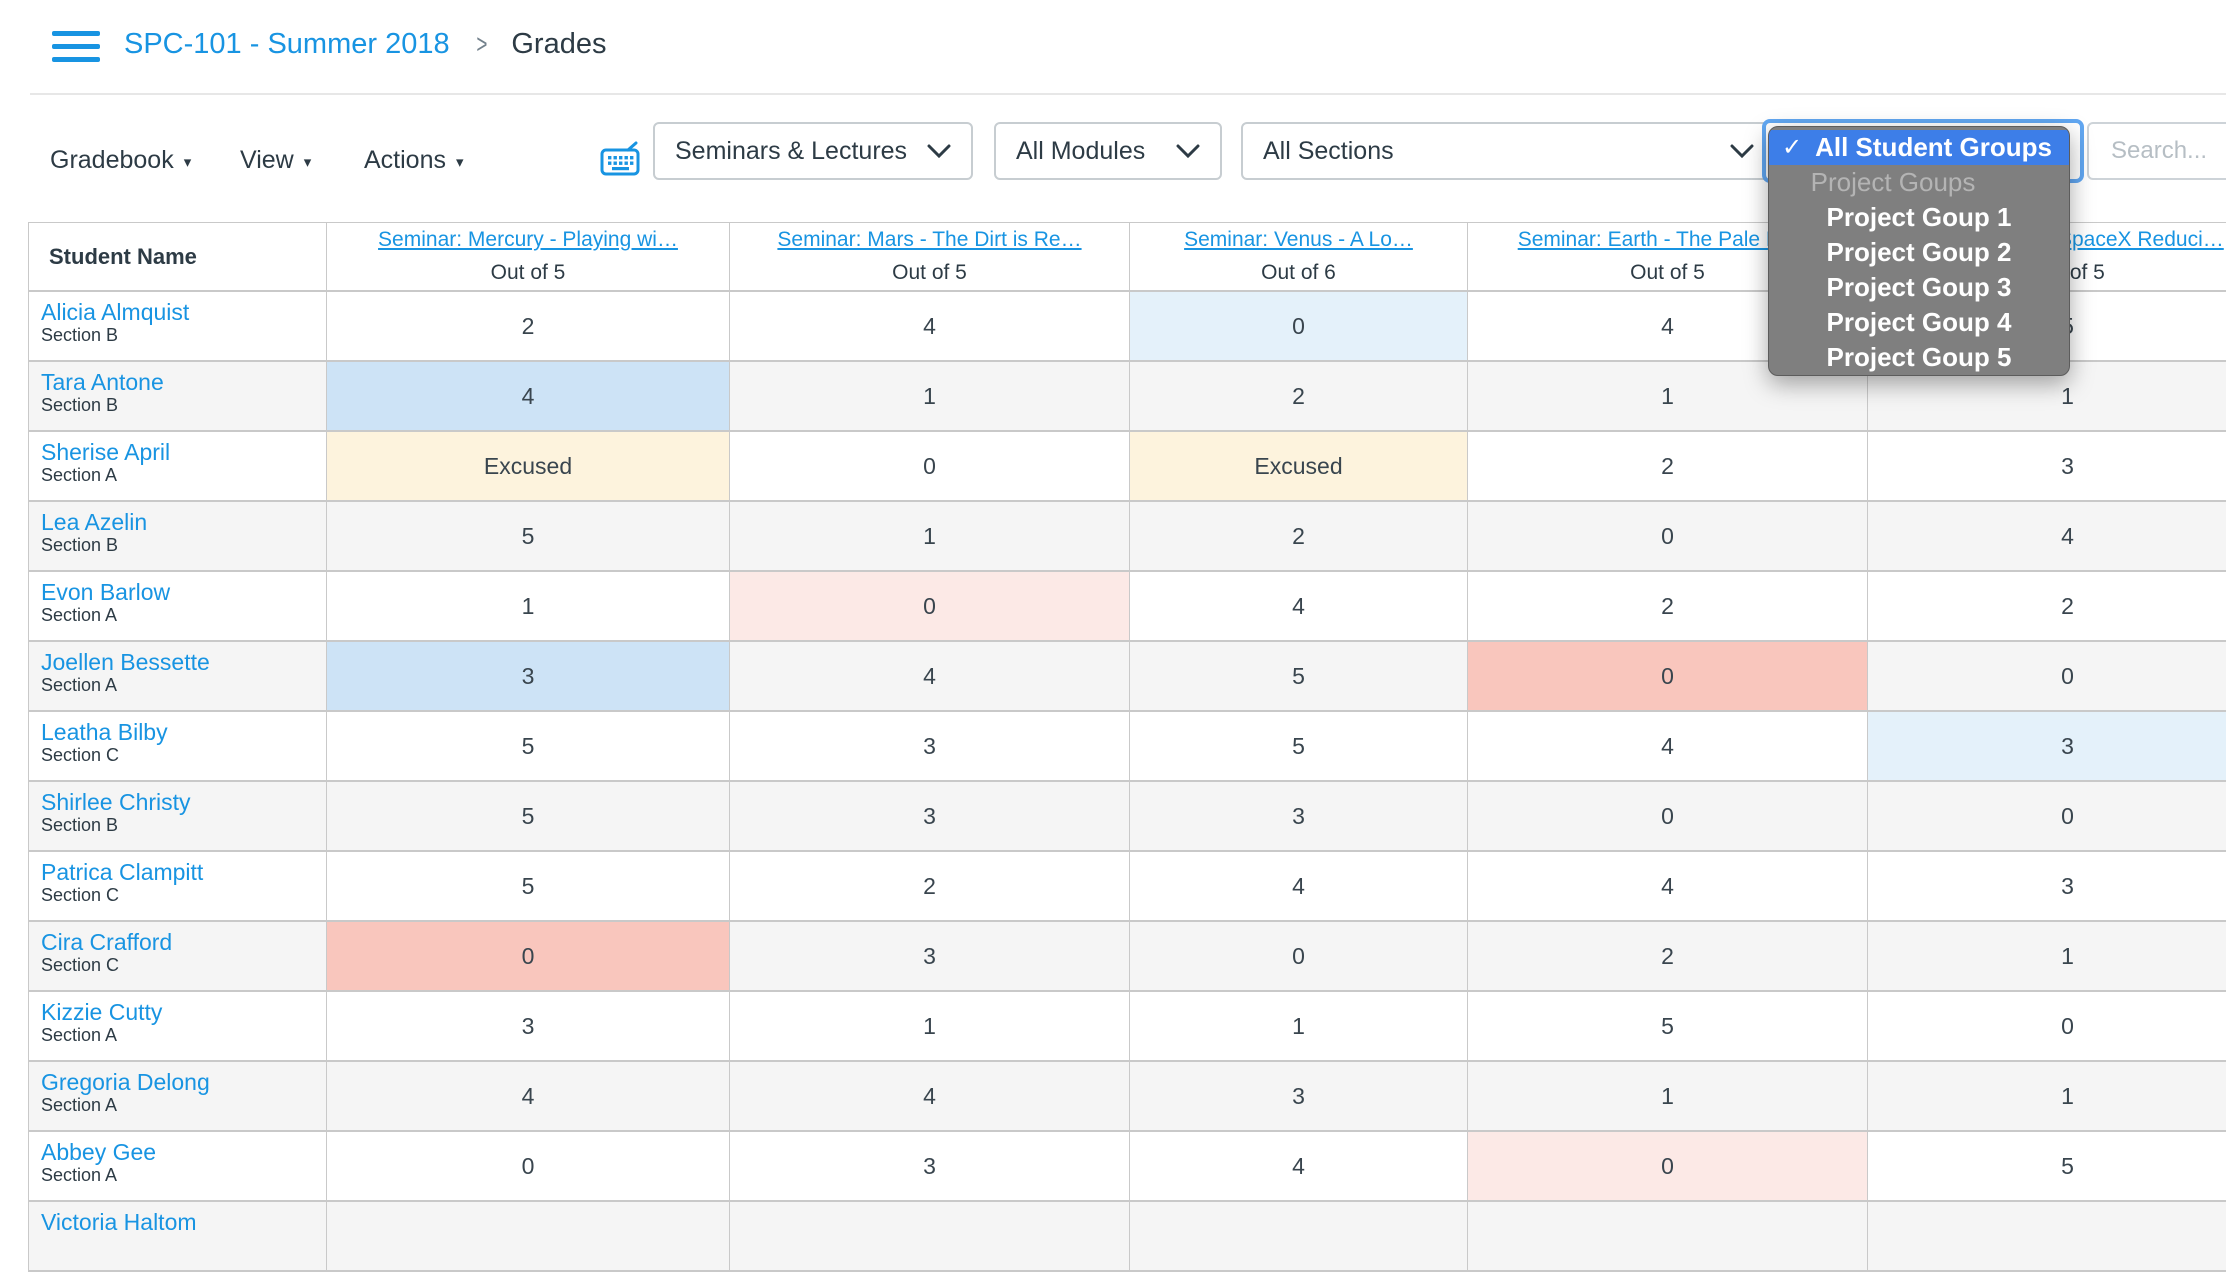 The height and width of the screenshot is (1272, 2226). Describe the element at coordinates (107, 942) in the screenshot. I see `student-name-link: Cira Crafford` at that location.